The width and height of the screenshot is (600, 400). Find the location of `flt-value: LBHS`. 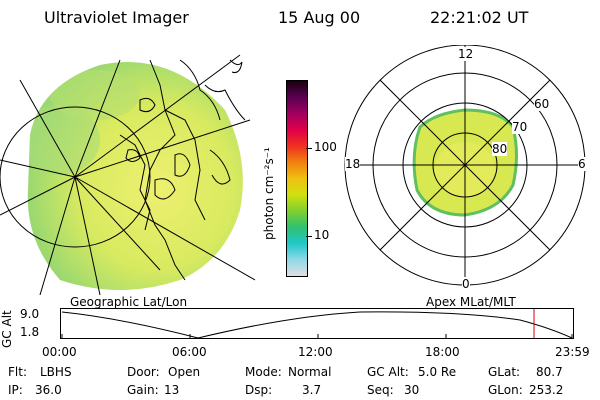

flt-value: LBHS is located at coordinates (56, 372).